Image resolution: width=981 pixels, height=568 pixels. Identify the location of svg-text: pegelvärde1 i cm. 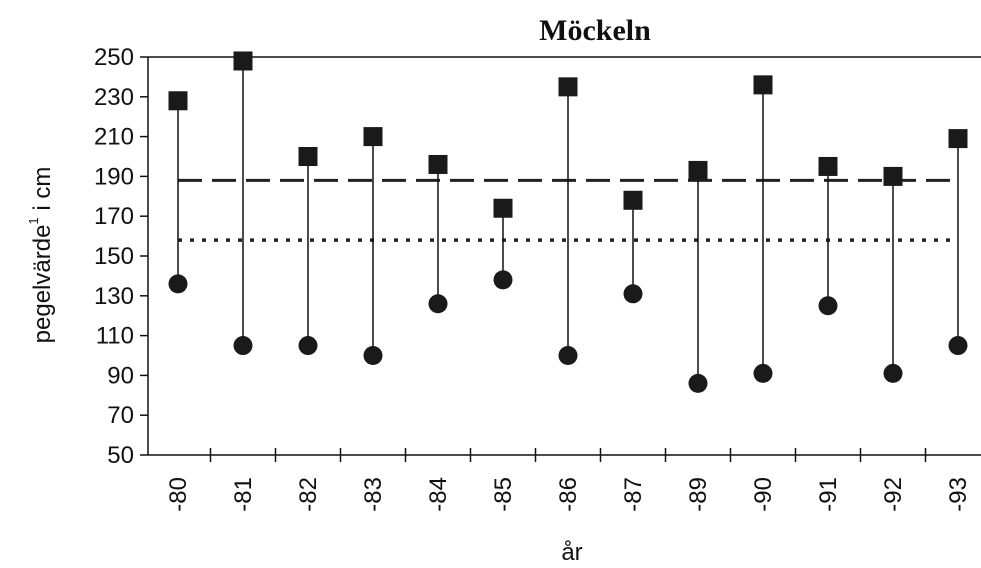
(41, 255).